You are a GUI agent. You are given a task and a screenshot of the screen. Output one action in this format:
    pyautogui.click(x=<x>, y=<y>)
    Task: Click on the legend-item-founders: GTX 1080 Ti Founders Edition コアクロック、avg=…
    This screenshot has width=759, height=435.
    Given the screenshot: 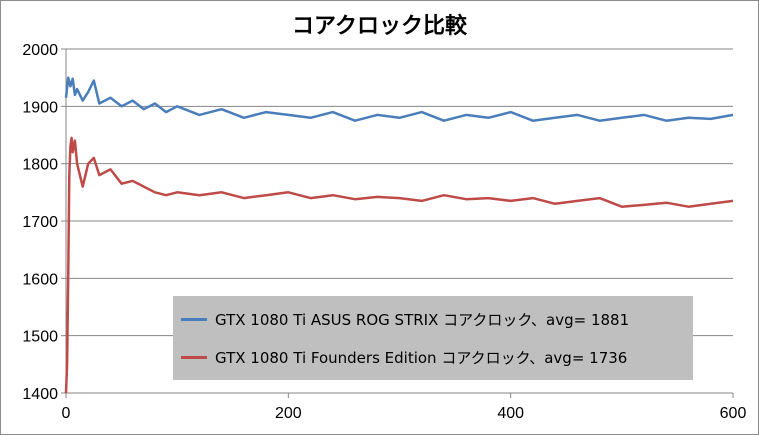 What is the action you would take?
    pyautogui.click(x=404, y=357)
    